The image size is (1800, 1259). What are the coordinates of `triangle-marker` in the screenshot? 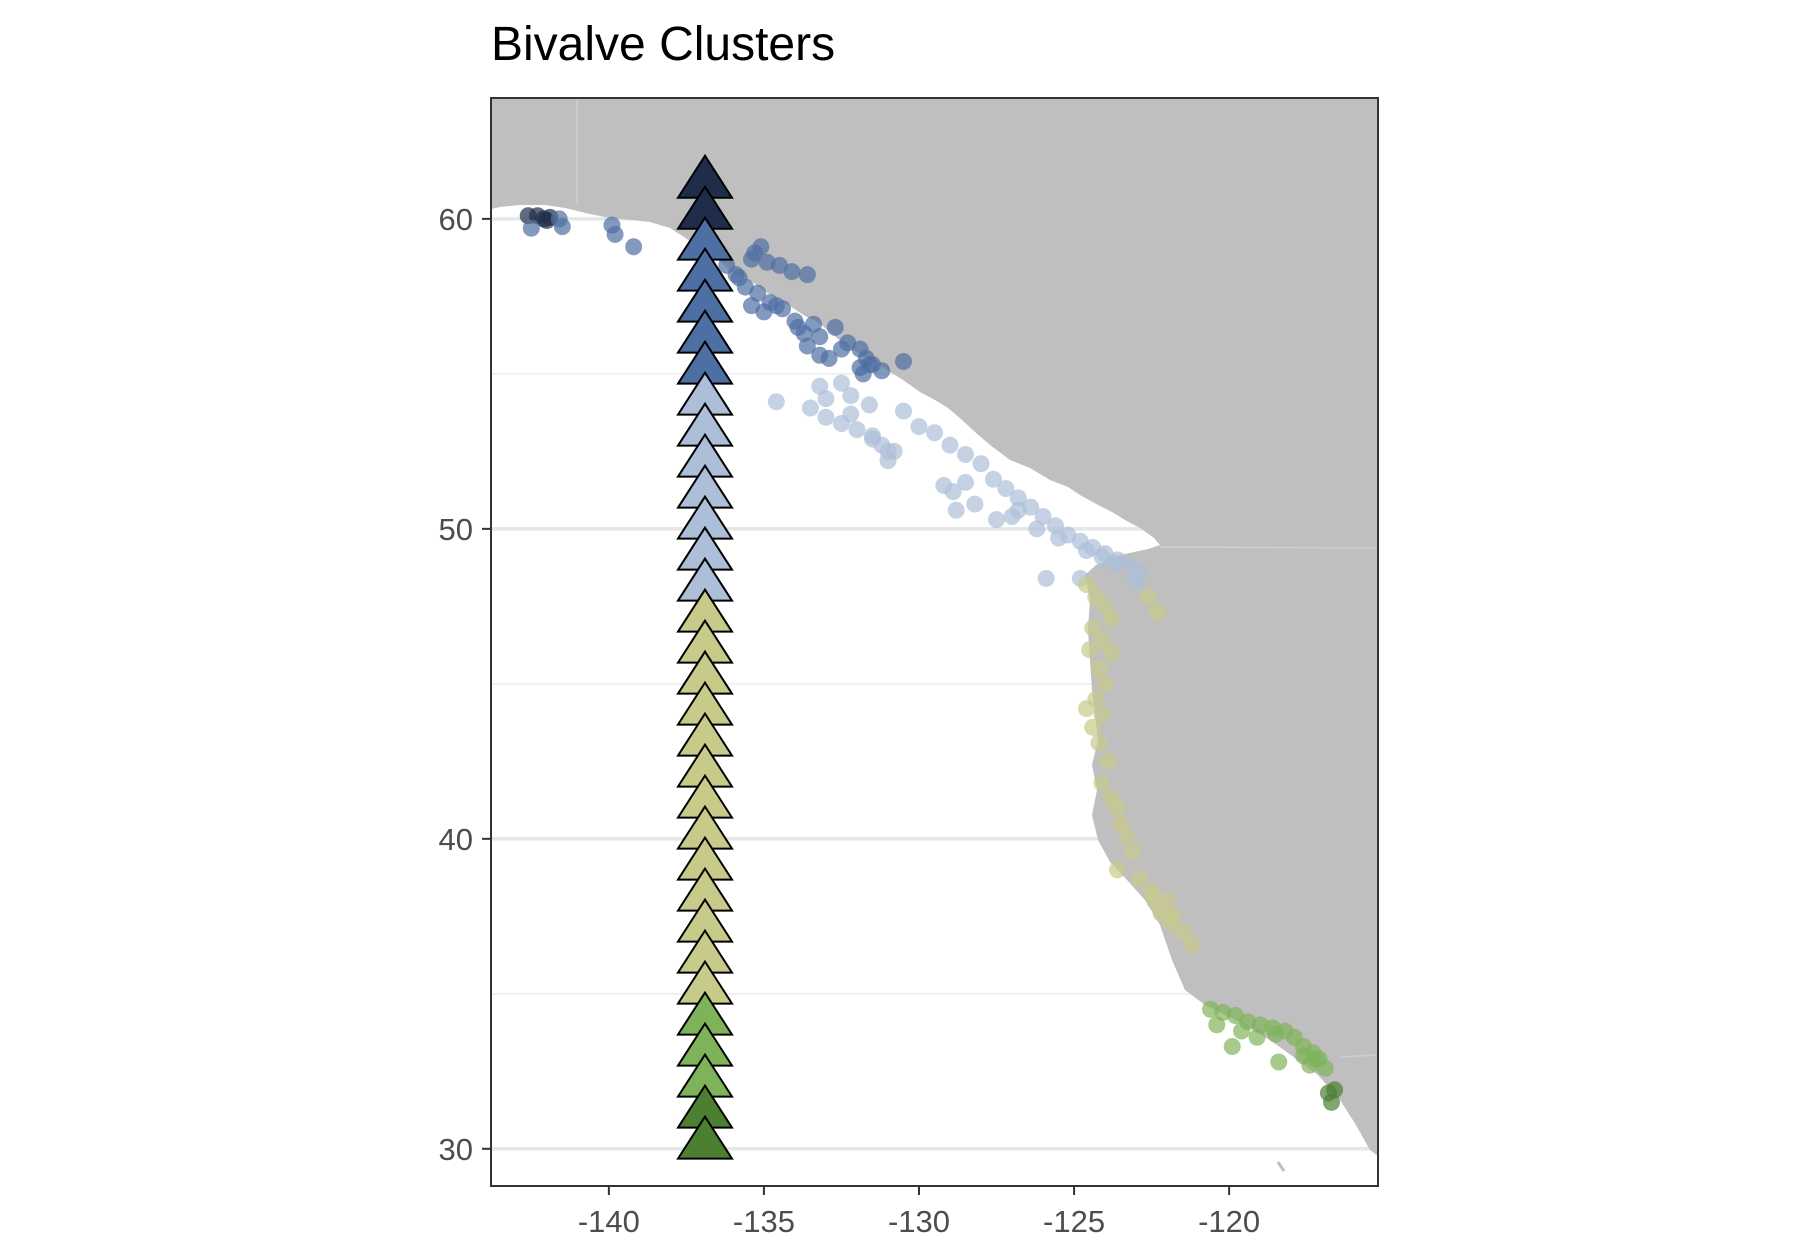 It's located at (705, 1137).